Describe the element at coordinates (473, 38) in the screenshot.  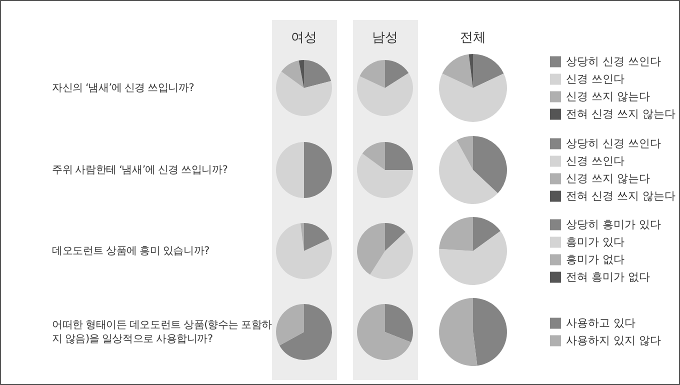
I see `chart-title: 전체` at that location.